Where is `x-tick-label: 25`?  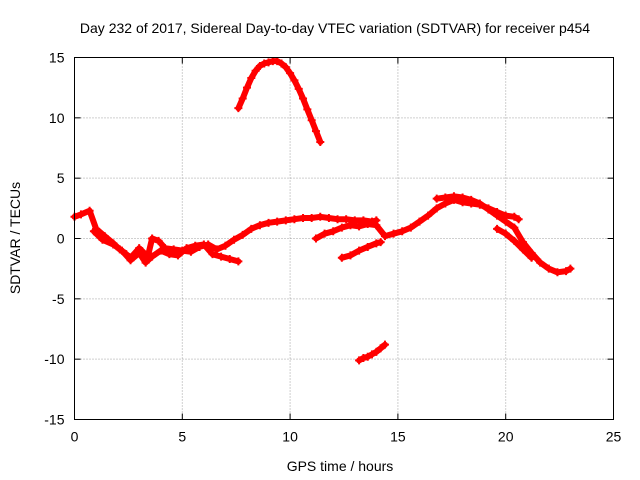
x-tick-label: 25 is located at coordinates (614, 437).